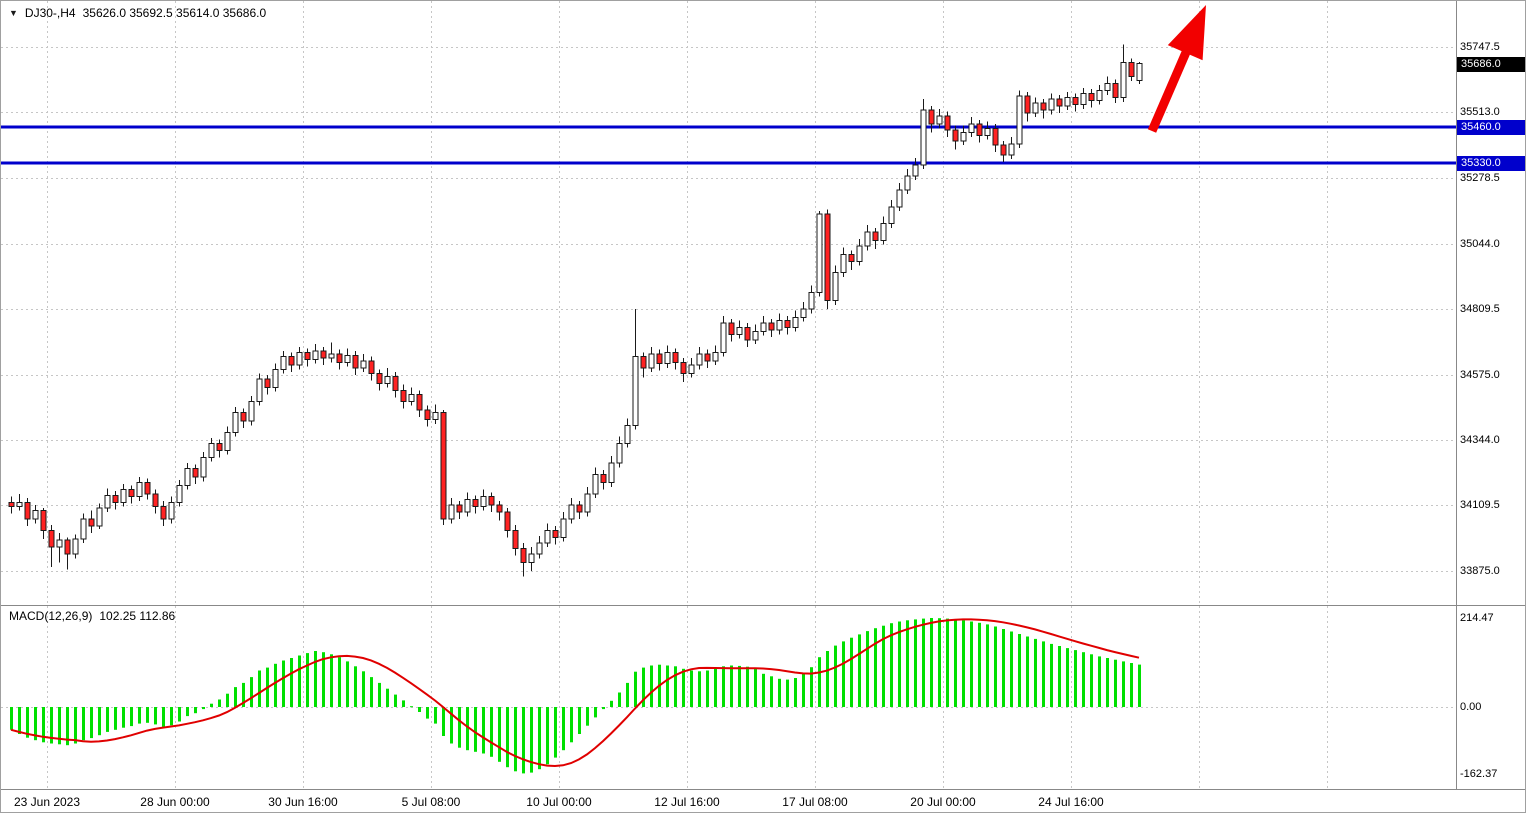 The height and width of the screenshot is (813, 1526). I want to click on time-axis-label: 20 Jul 00:00, so click(943, 802).